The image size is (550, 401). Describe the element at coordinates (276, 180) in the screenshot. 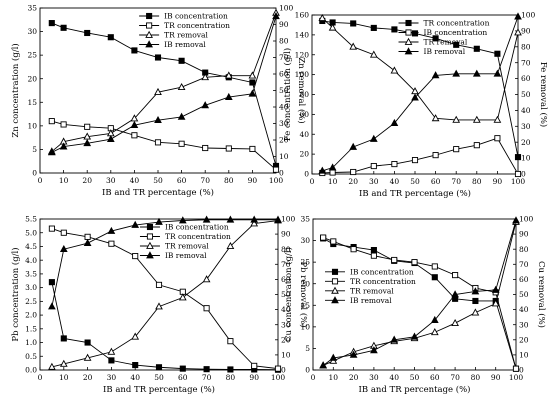

I see `x-tick-label: 100` at that location.